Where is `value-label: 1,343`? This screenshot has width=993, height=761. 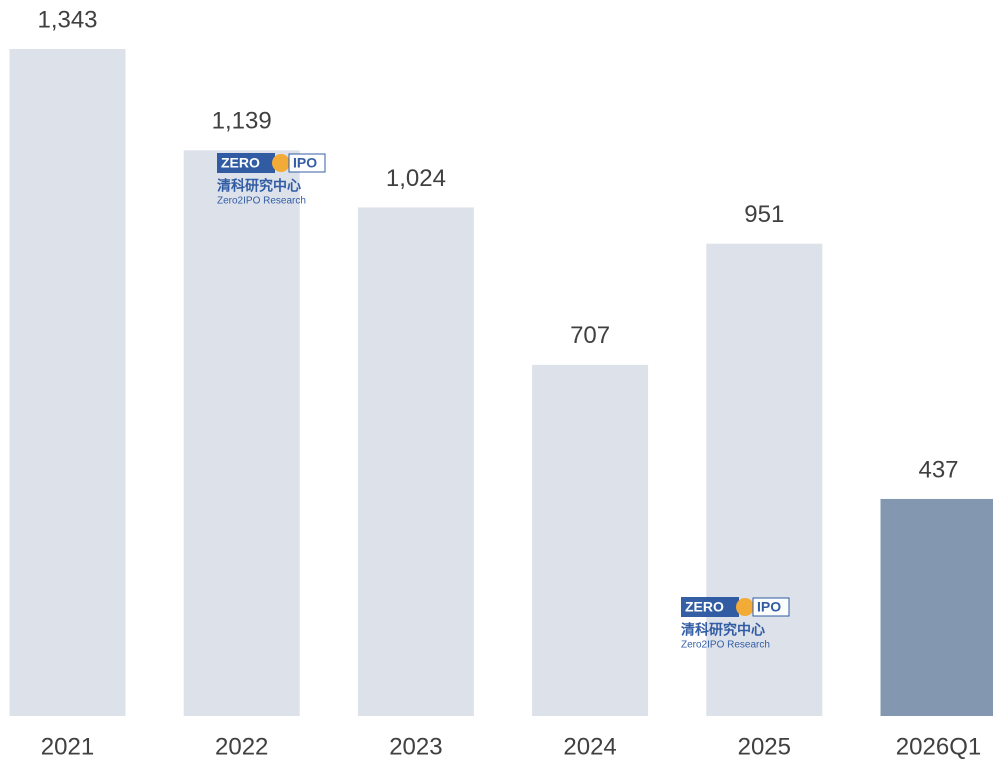 value-label: 1,343 is located at coordinates (67, 19).